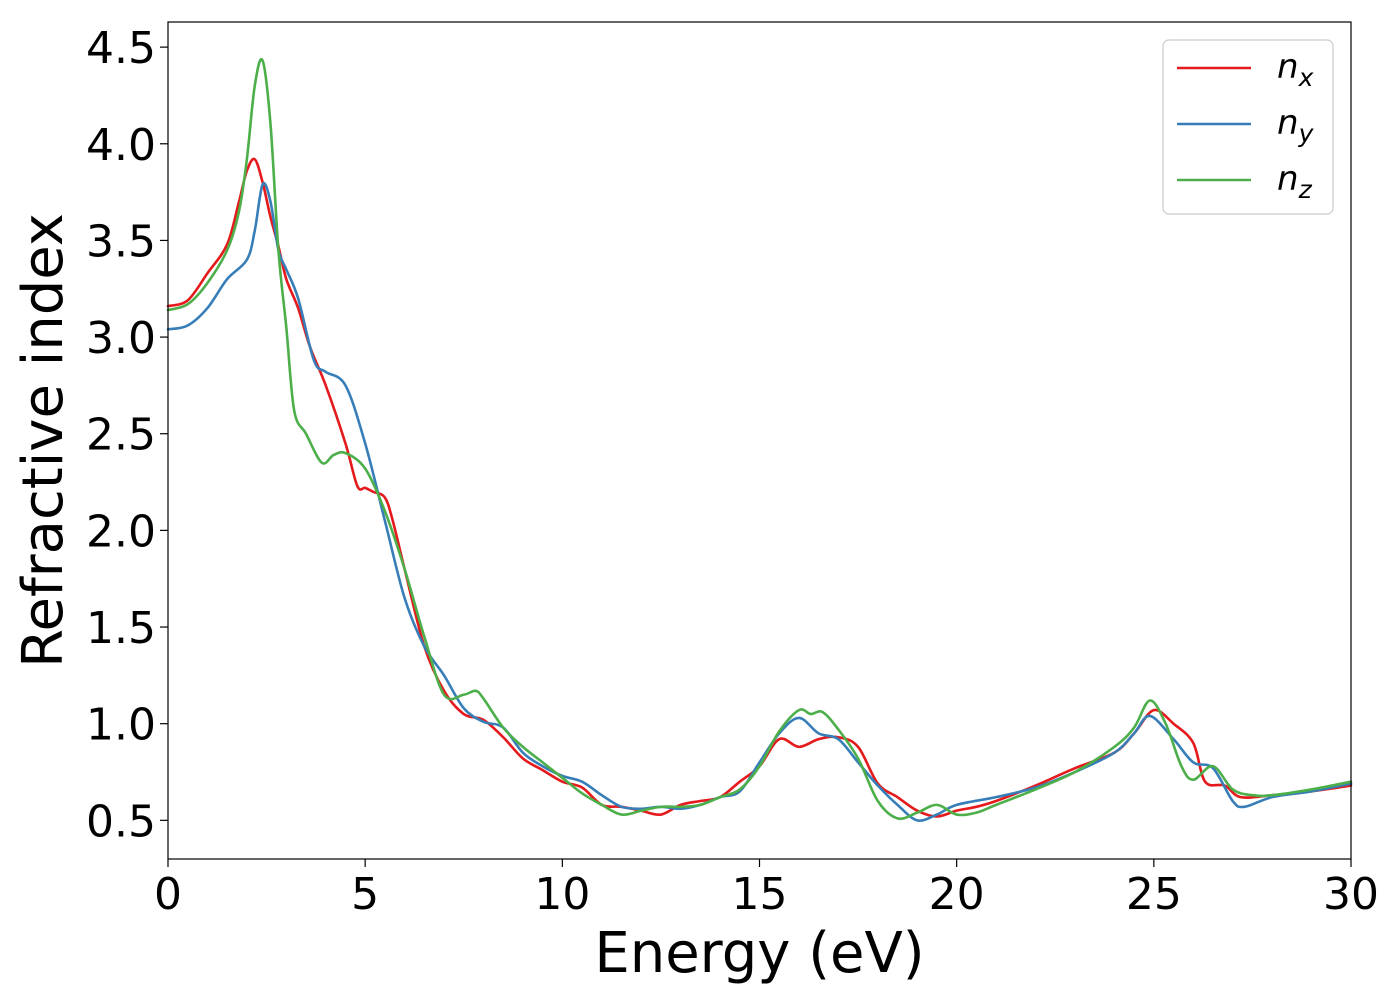 The image size is (1400, 1000). I want to click on y-tick-label: 4.0, so click(121, 145).